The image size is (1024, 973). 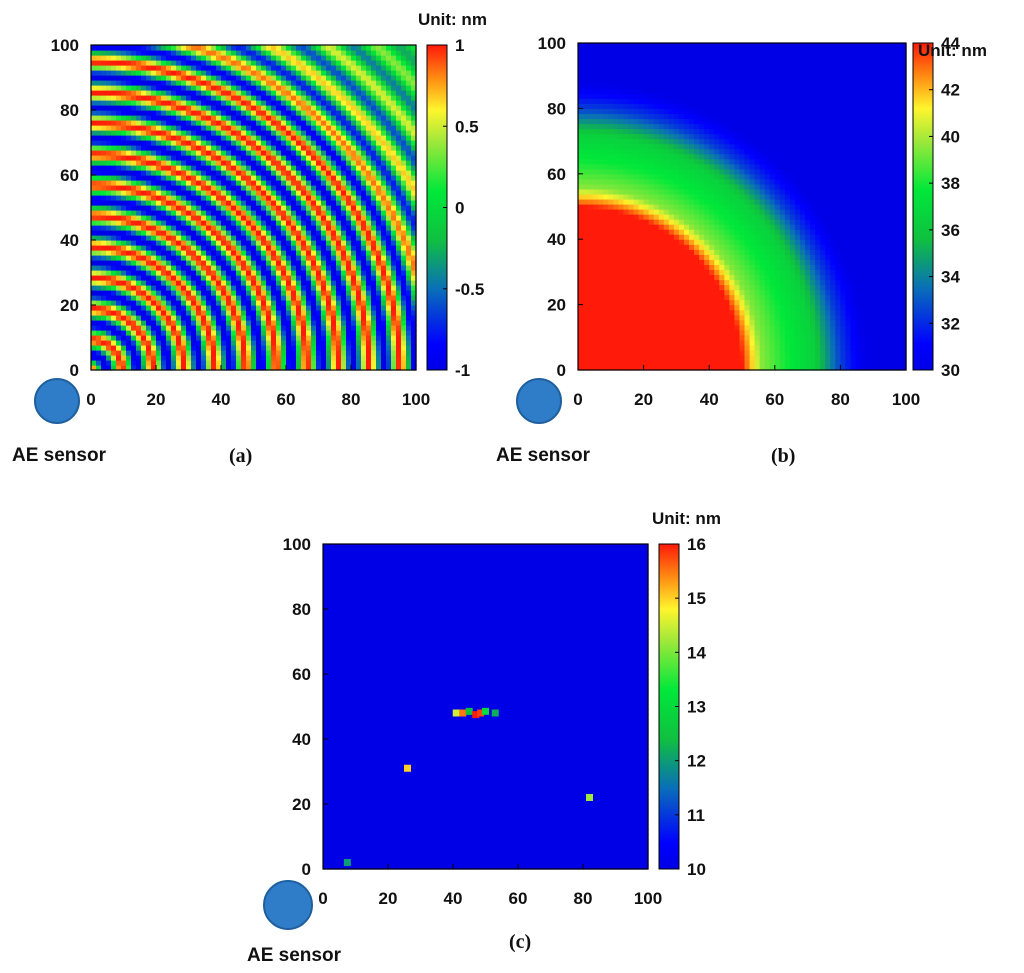 What do you see at coordinates (467, 126) in the screenshot?
I see `colorbar-tick-label: 0.5` at bounding box center [467, 126].